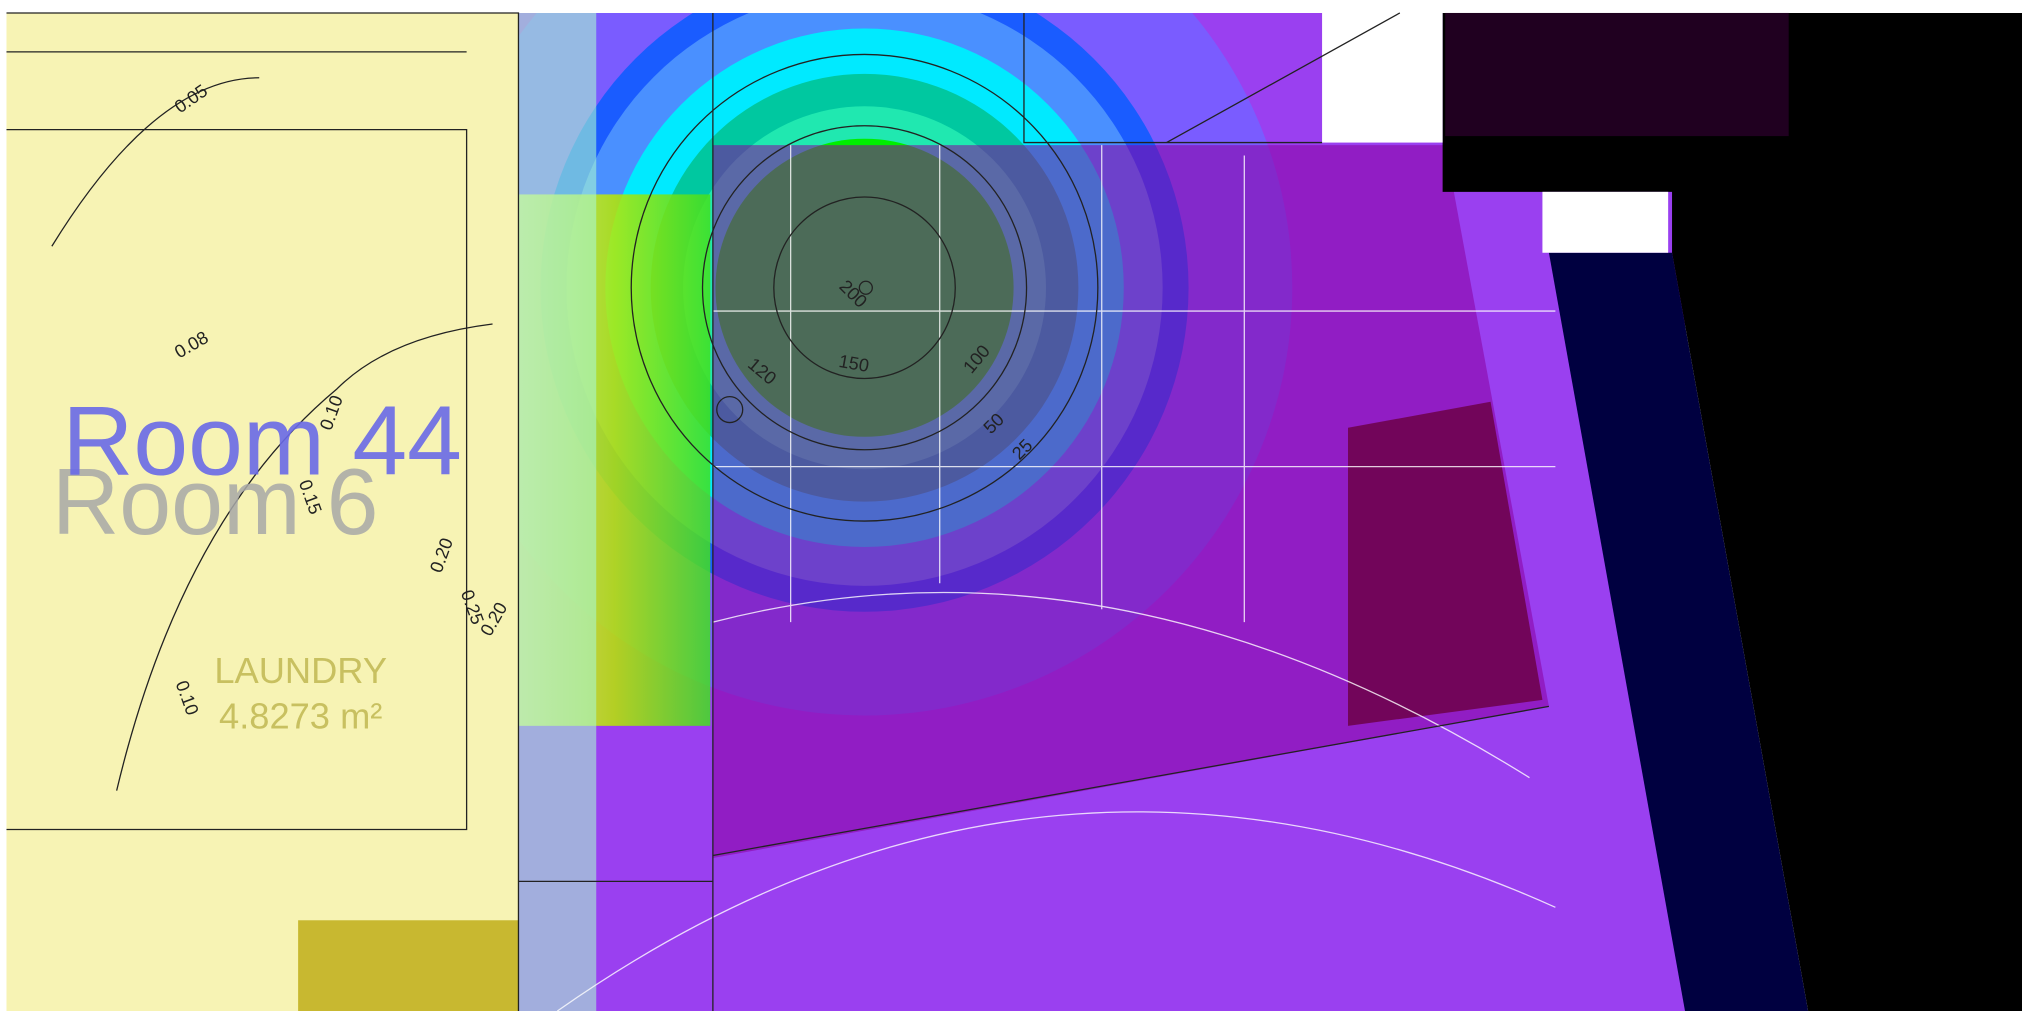 Image resolution: width=2022 pixels, height=1011 pixels. I want to click on dark-zone, so click(1445, 563).